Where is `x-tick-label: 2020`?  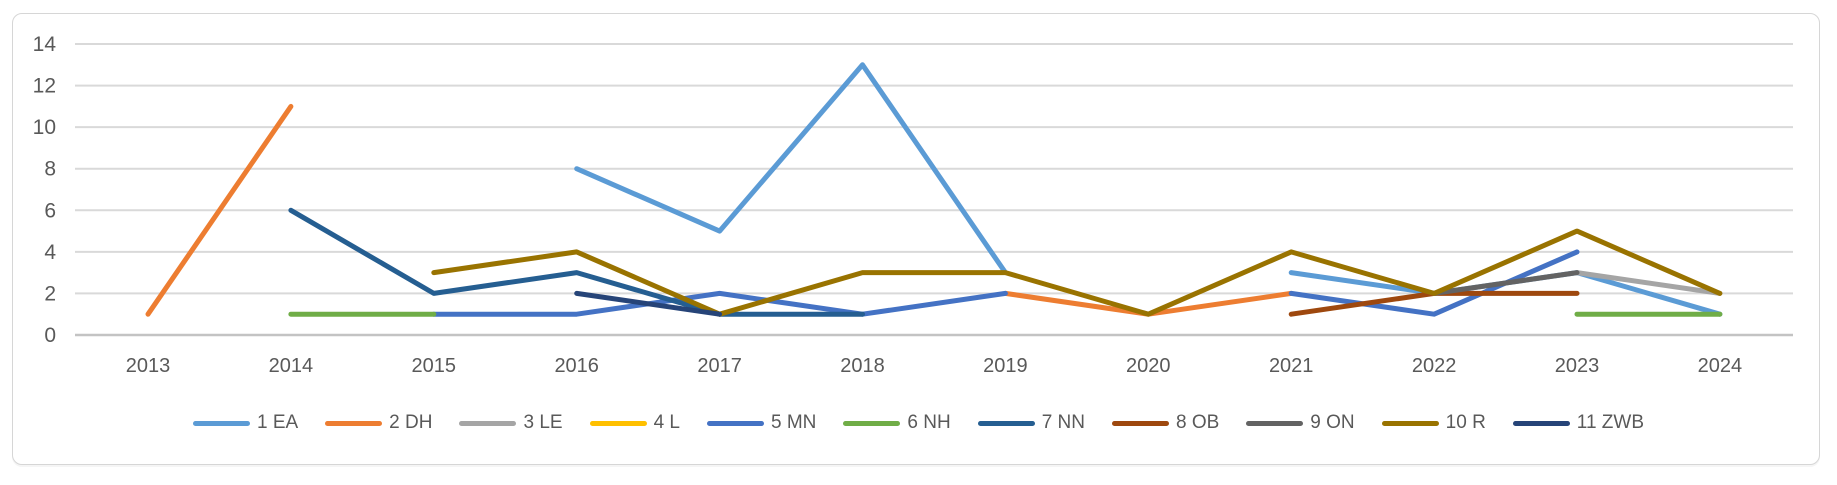 x-tick-label: 2020 is located at coordinates (1148, 366).